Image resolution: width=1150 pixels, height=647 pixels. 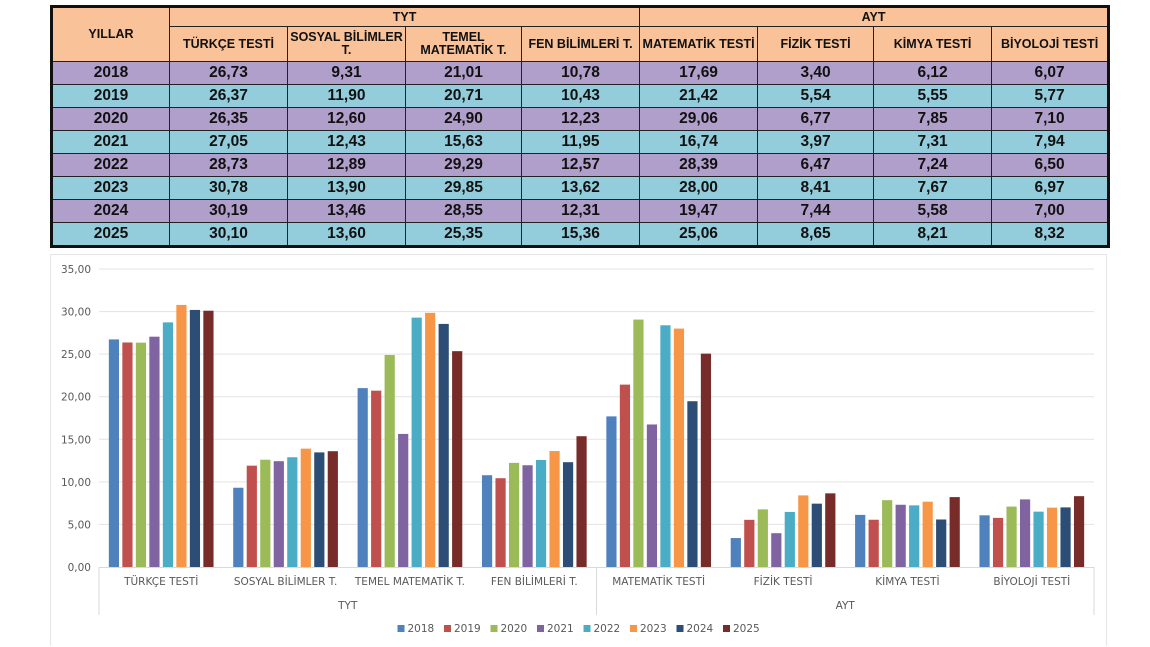 What do you see at coordinates (816, 73) in the screenshot?
I see `score-cell: 3,40` at bounding box center [816, 73].